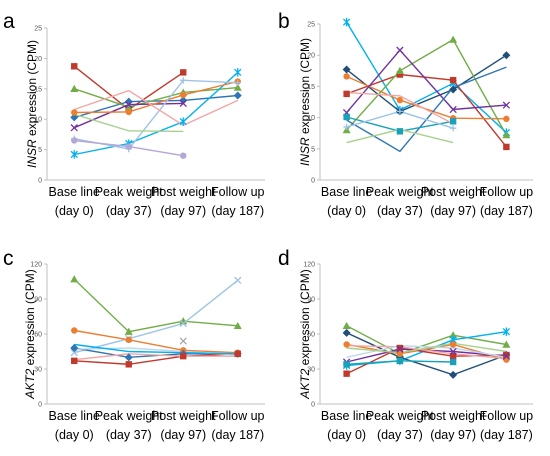 The height and width of the screenshot is (456, 550). What do you see at coordinates (8, 258) in the screenshot?
I see `panel-label: c` at bounding box center [8, 258].